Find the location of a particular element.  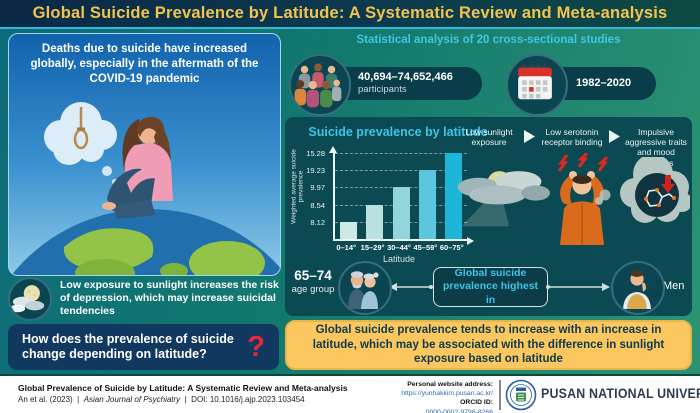

moon-clouds-icon is located at coordinates (30, 299).